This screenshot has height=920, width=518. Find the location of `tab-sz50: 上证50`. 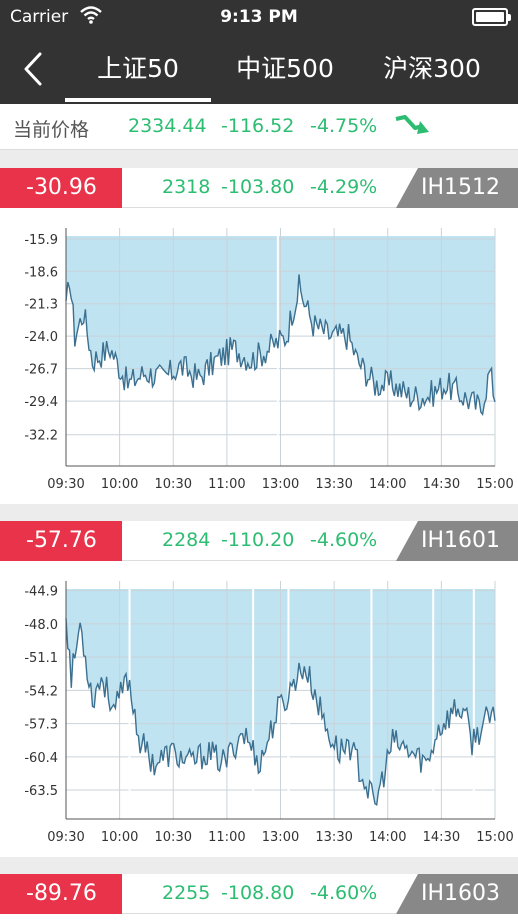

tab-sz50: 上证50 is located at coordinates (138, 68).